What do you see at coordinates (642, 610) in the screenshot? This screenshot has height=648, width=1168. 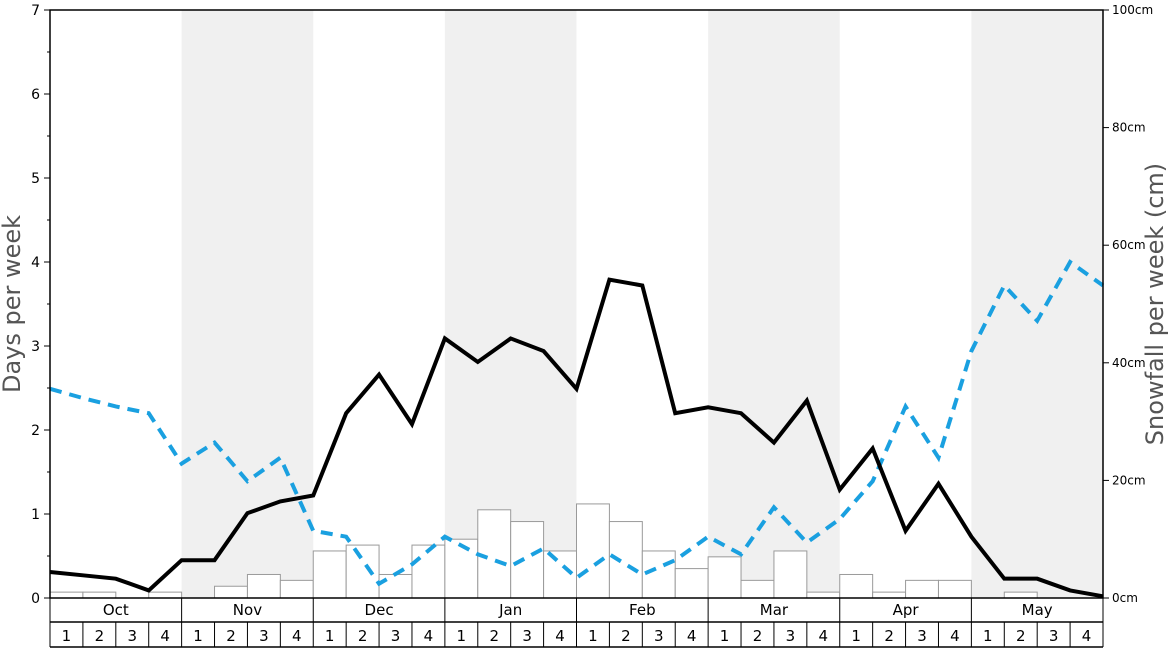 I see `month-label: Feb` at bounding box center [642, 610].